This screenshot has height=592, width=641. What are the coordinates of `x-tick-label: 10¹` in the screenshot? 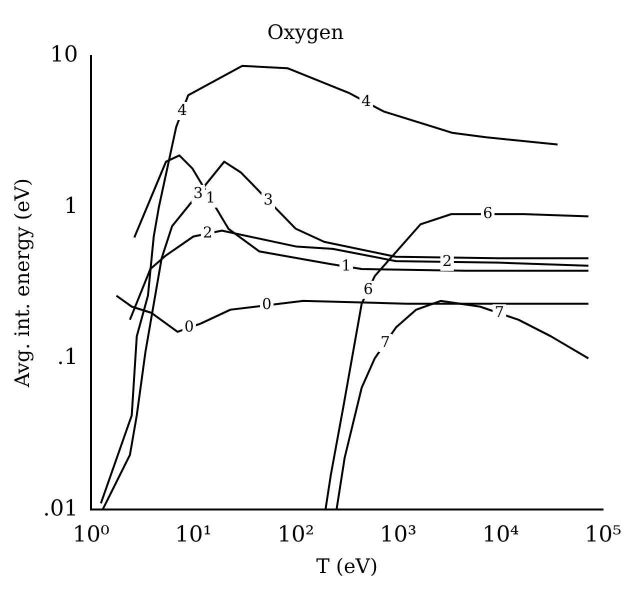 It's located at (193, 535).